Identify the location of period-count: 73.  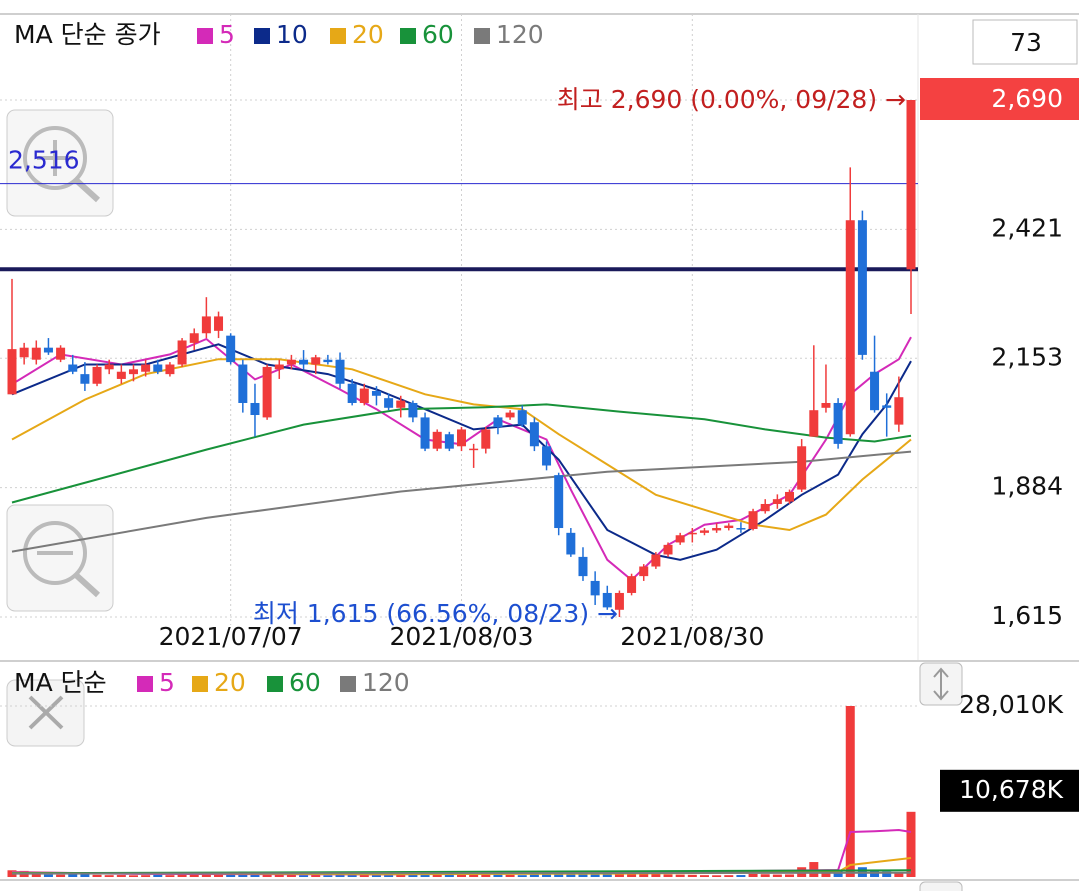
(1026, 42).